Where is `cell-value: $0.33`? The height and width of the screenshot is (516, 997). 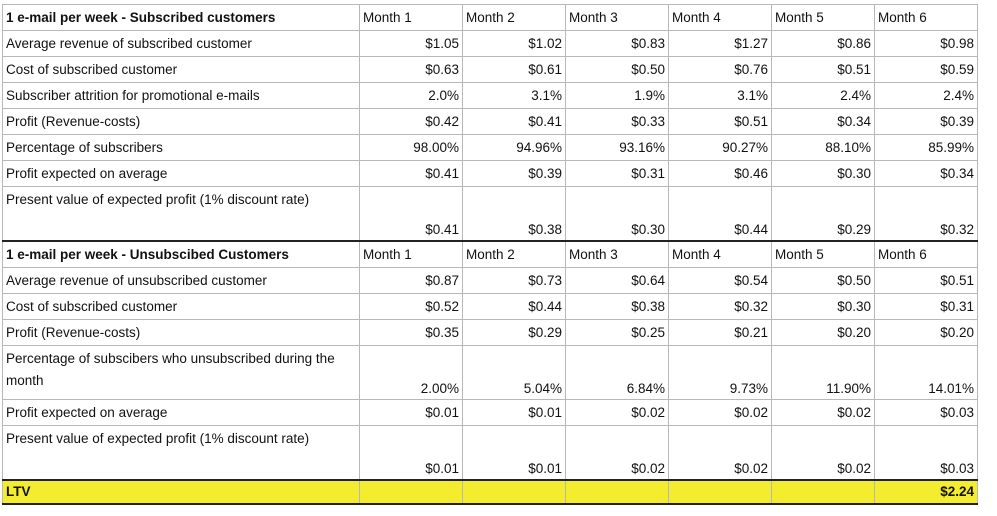
cell-value: $0.33 is located at coordinates (617, 121).